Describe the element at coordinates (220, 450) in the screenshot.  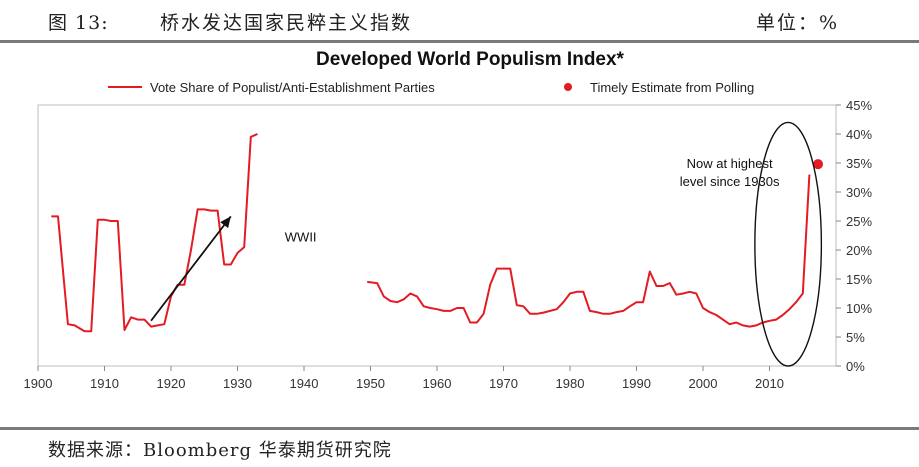
I see `source-note: 数据来源：Bloomberg 华泰期货研究院` at that location.